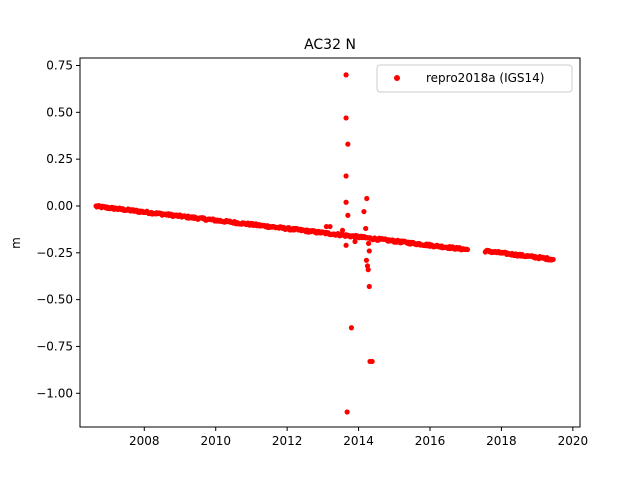 Image resolution: width=640 pixels, height=480 pixels. Describe the element at coordinates (59, 112) in the screenshot. I see `y-tick-label: 0.50` at that location.